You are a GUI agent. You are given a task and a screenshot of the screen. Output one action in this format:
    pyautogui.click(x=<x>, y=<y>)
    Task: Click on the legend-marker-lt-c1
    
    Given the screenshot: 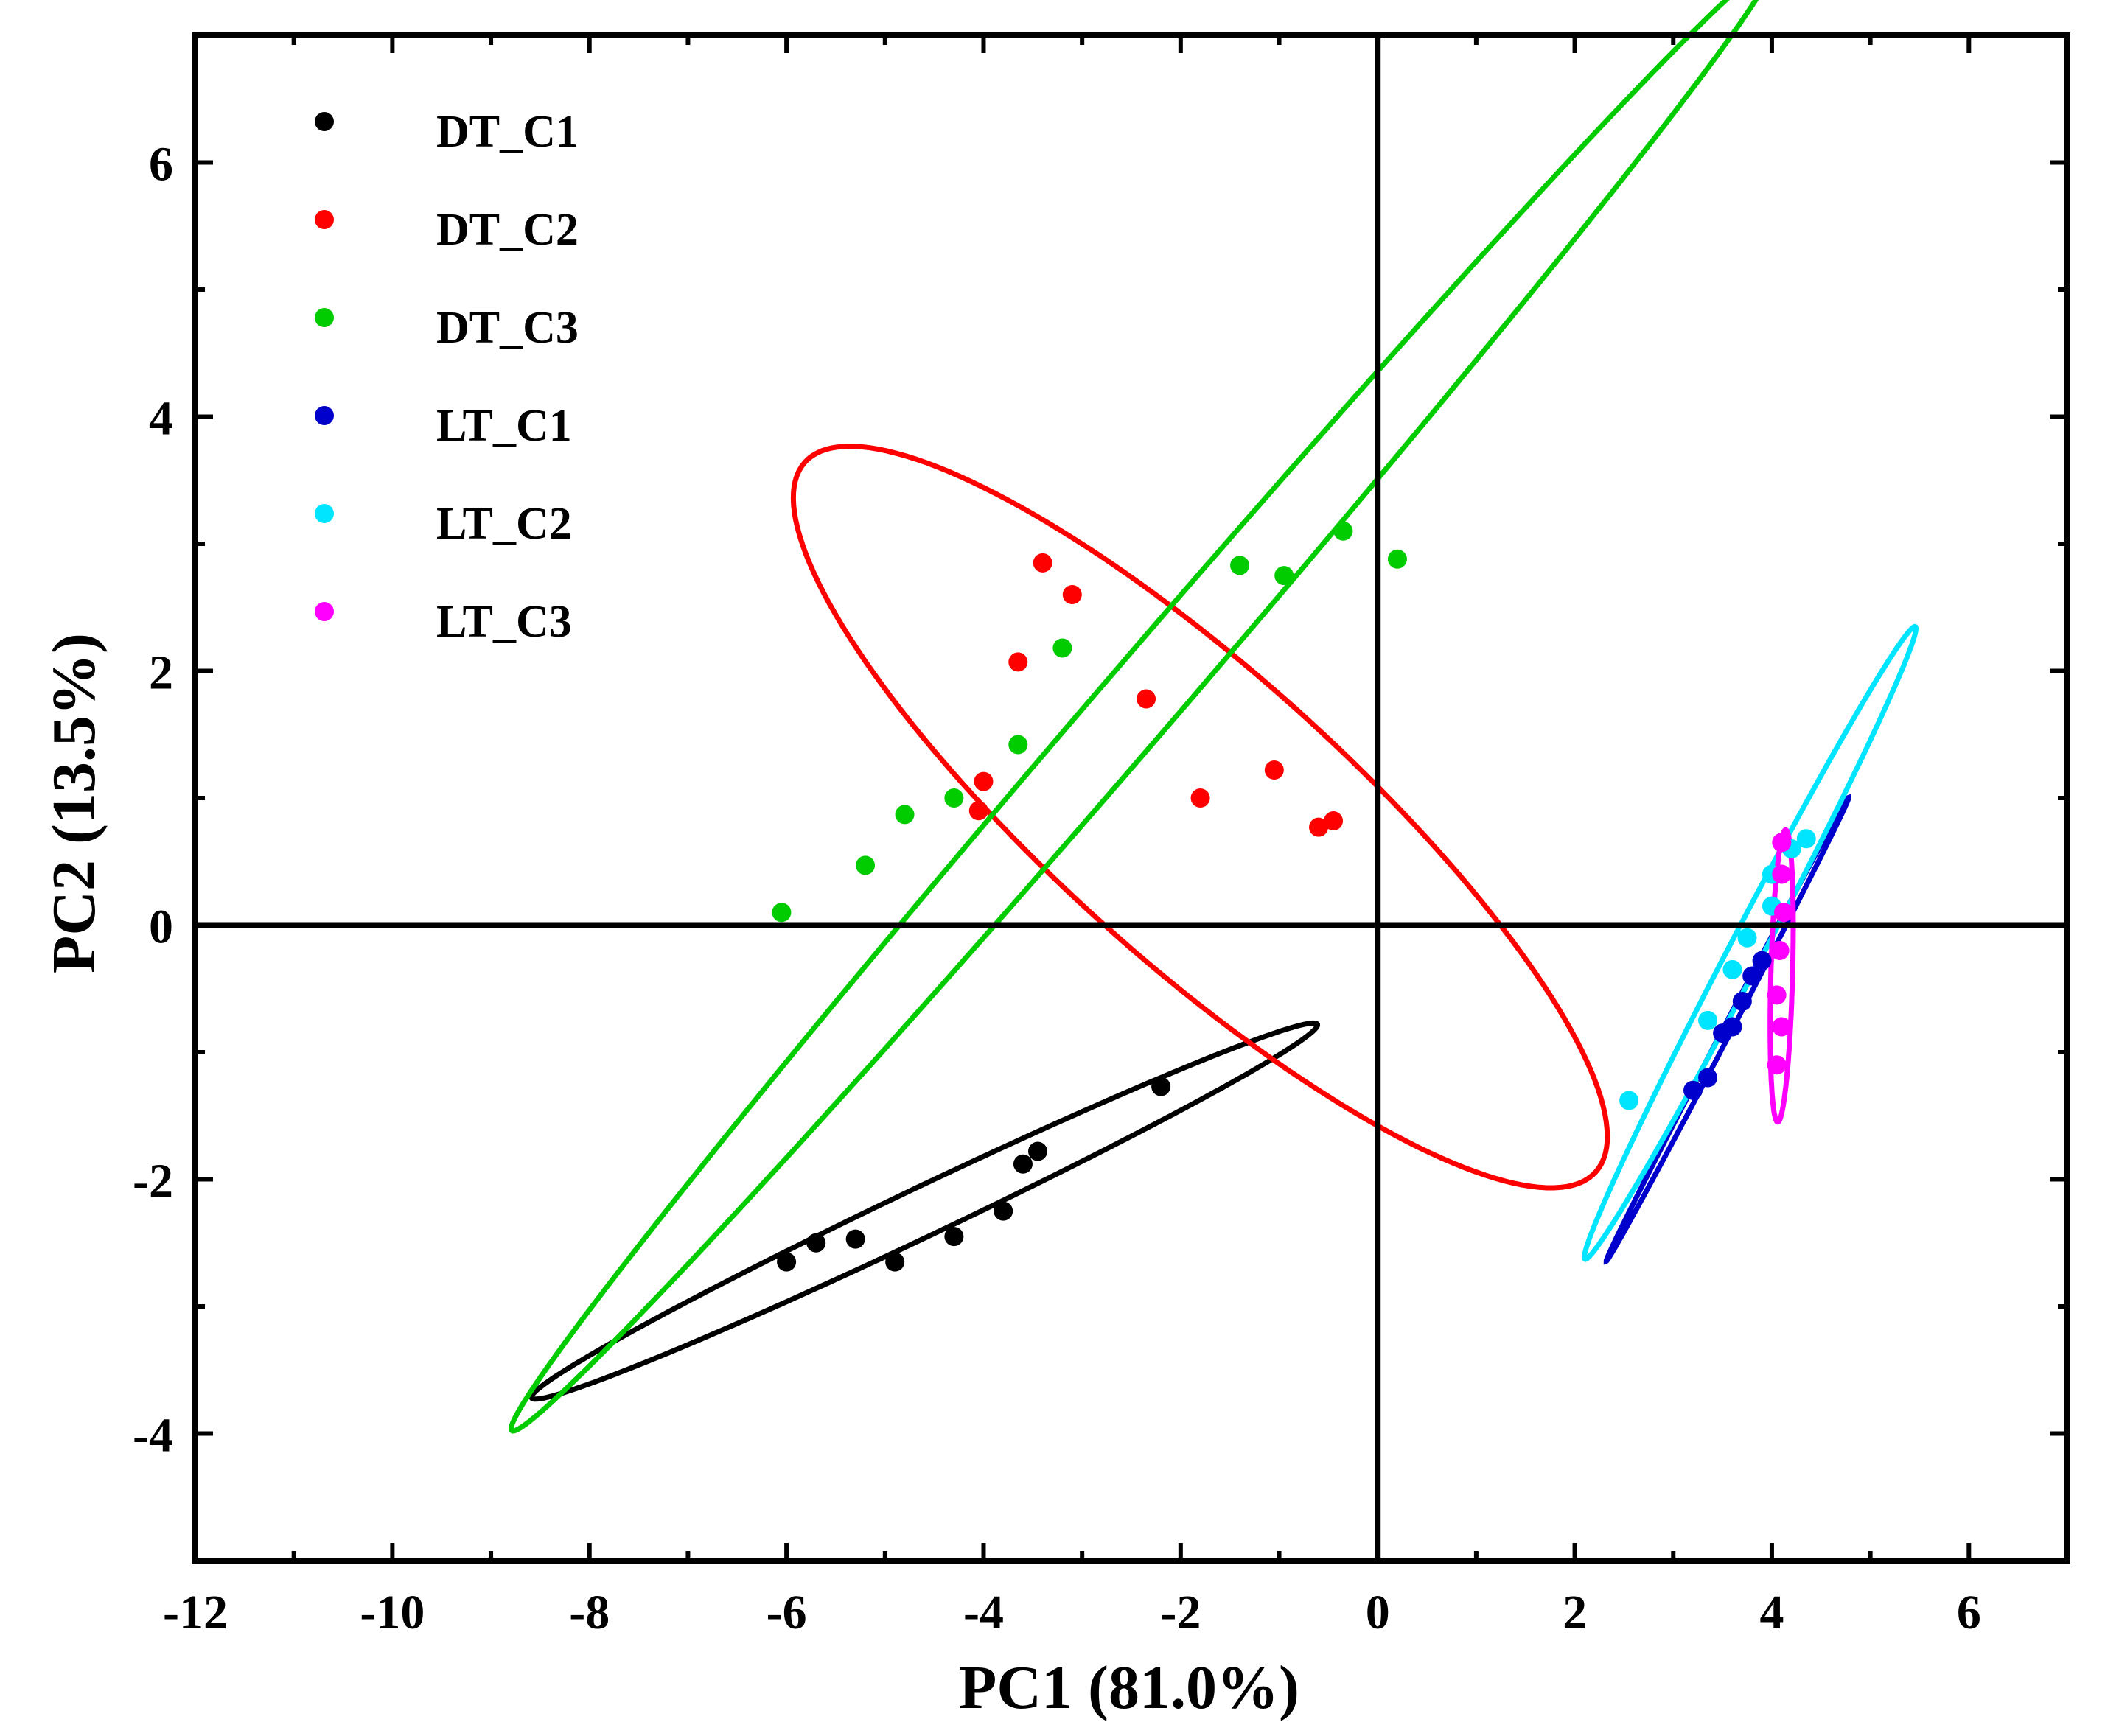 What is the action you would take?
    pyautogui.click(x=324, y=416)
    